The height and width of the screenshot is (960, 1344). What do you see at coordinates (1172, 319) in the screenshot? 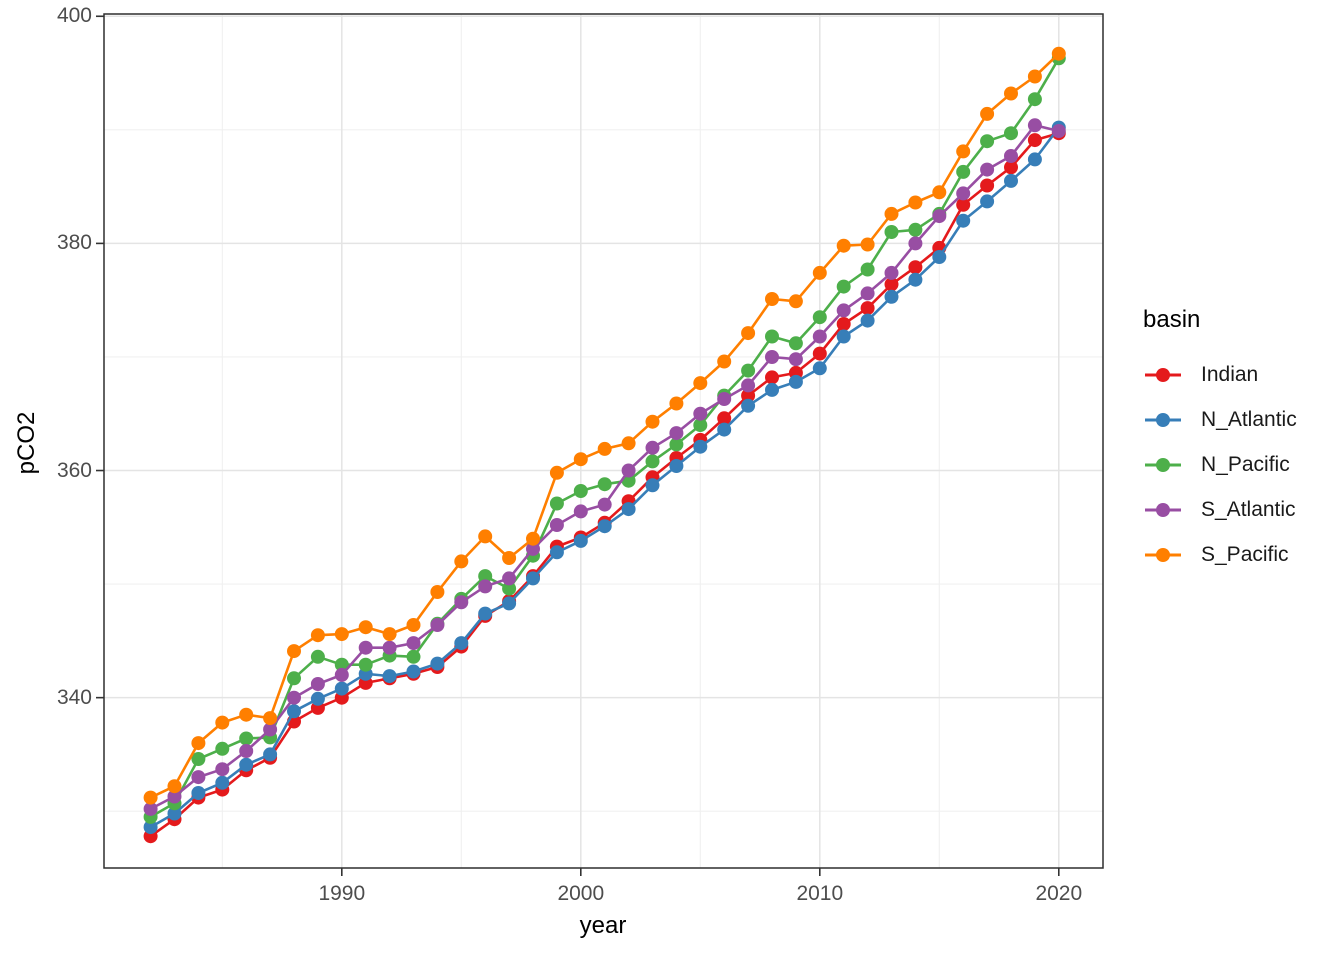
I see `legend-title: basin` at bounding box center [1172, 319].